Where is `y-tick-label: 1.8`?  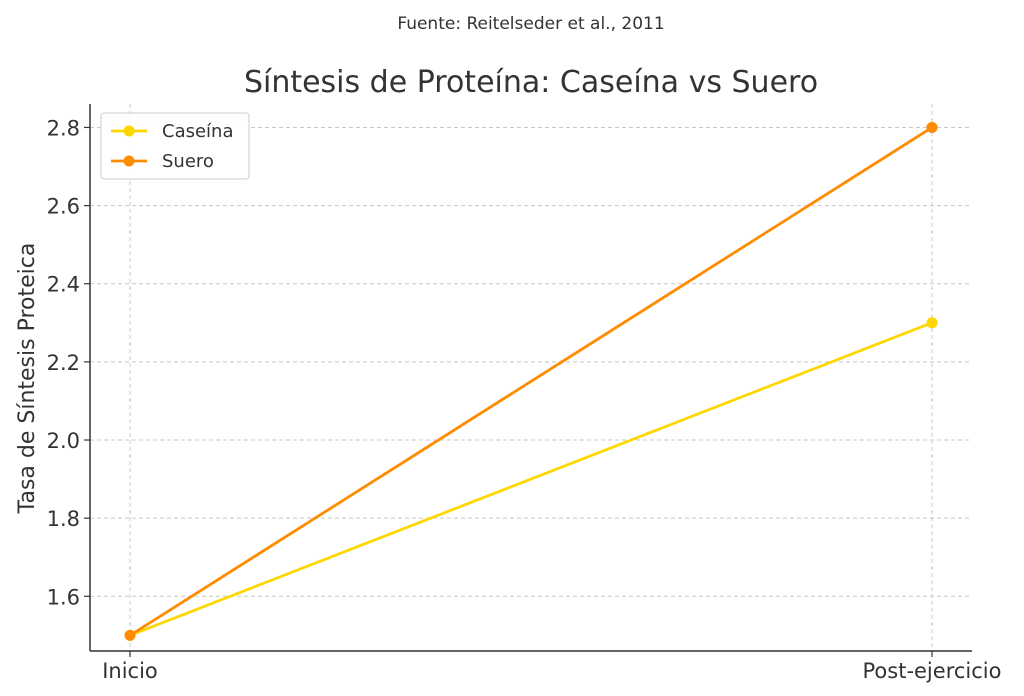 y-tick-label: 1.8 is located at coordinates (63, 519).